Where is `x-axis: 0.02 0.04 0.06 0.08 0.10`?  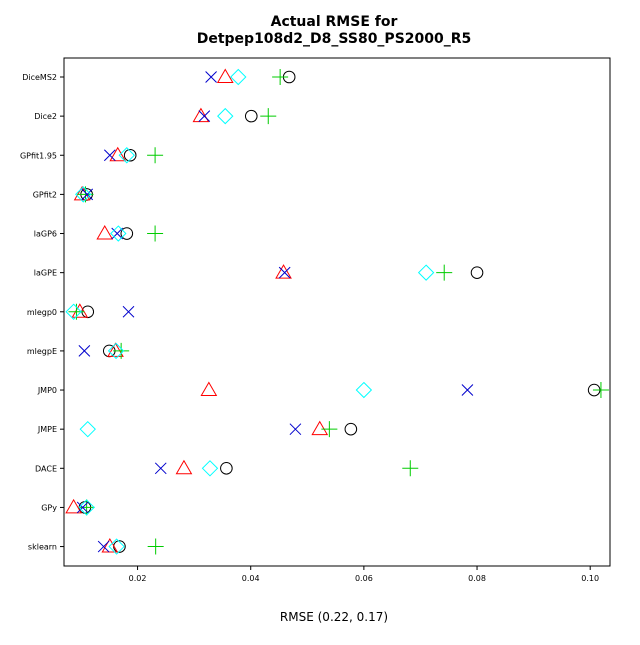 x-axis: 0.02 0.04 0.06 0.08 0.10 is located at coordinates (364, 574).